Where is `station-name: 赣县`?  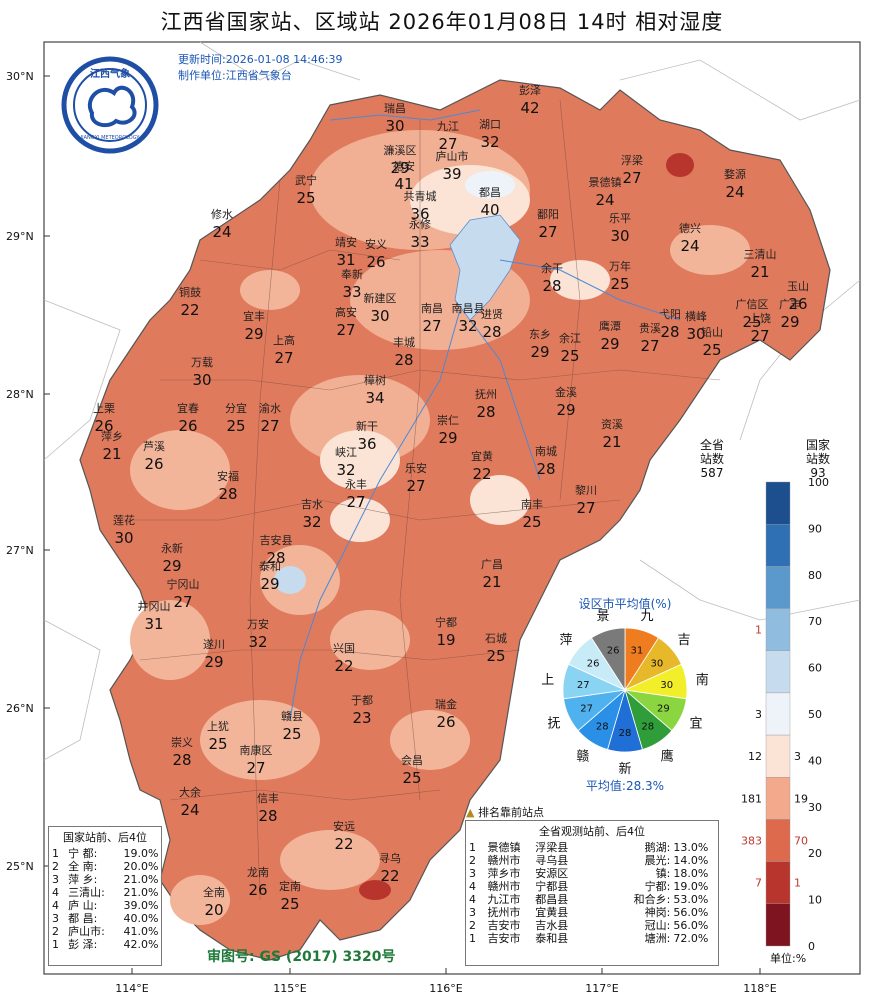
station-name: 赣县 is located at coordinates (292, 716).